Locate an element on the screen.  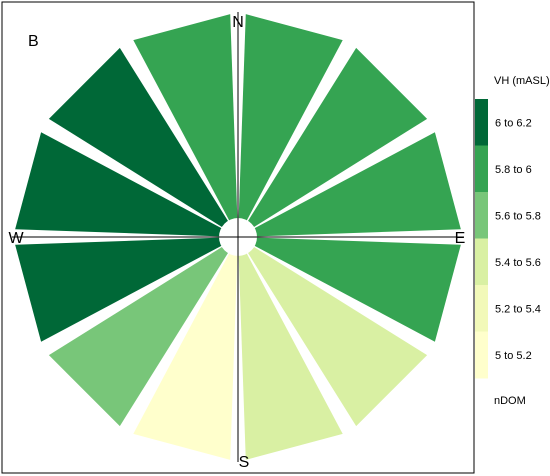
sector-wsw is located at coordinates (122, 289).